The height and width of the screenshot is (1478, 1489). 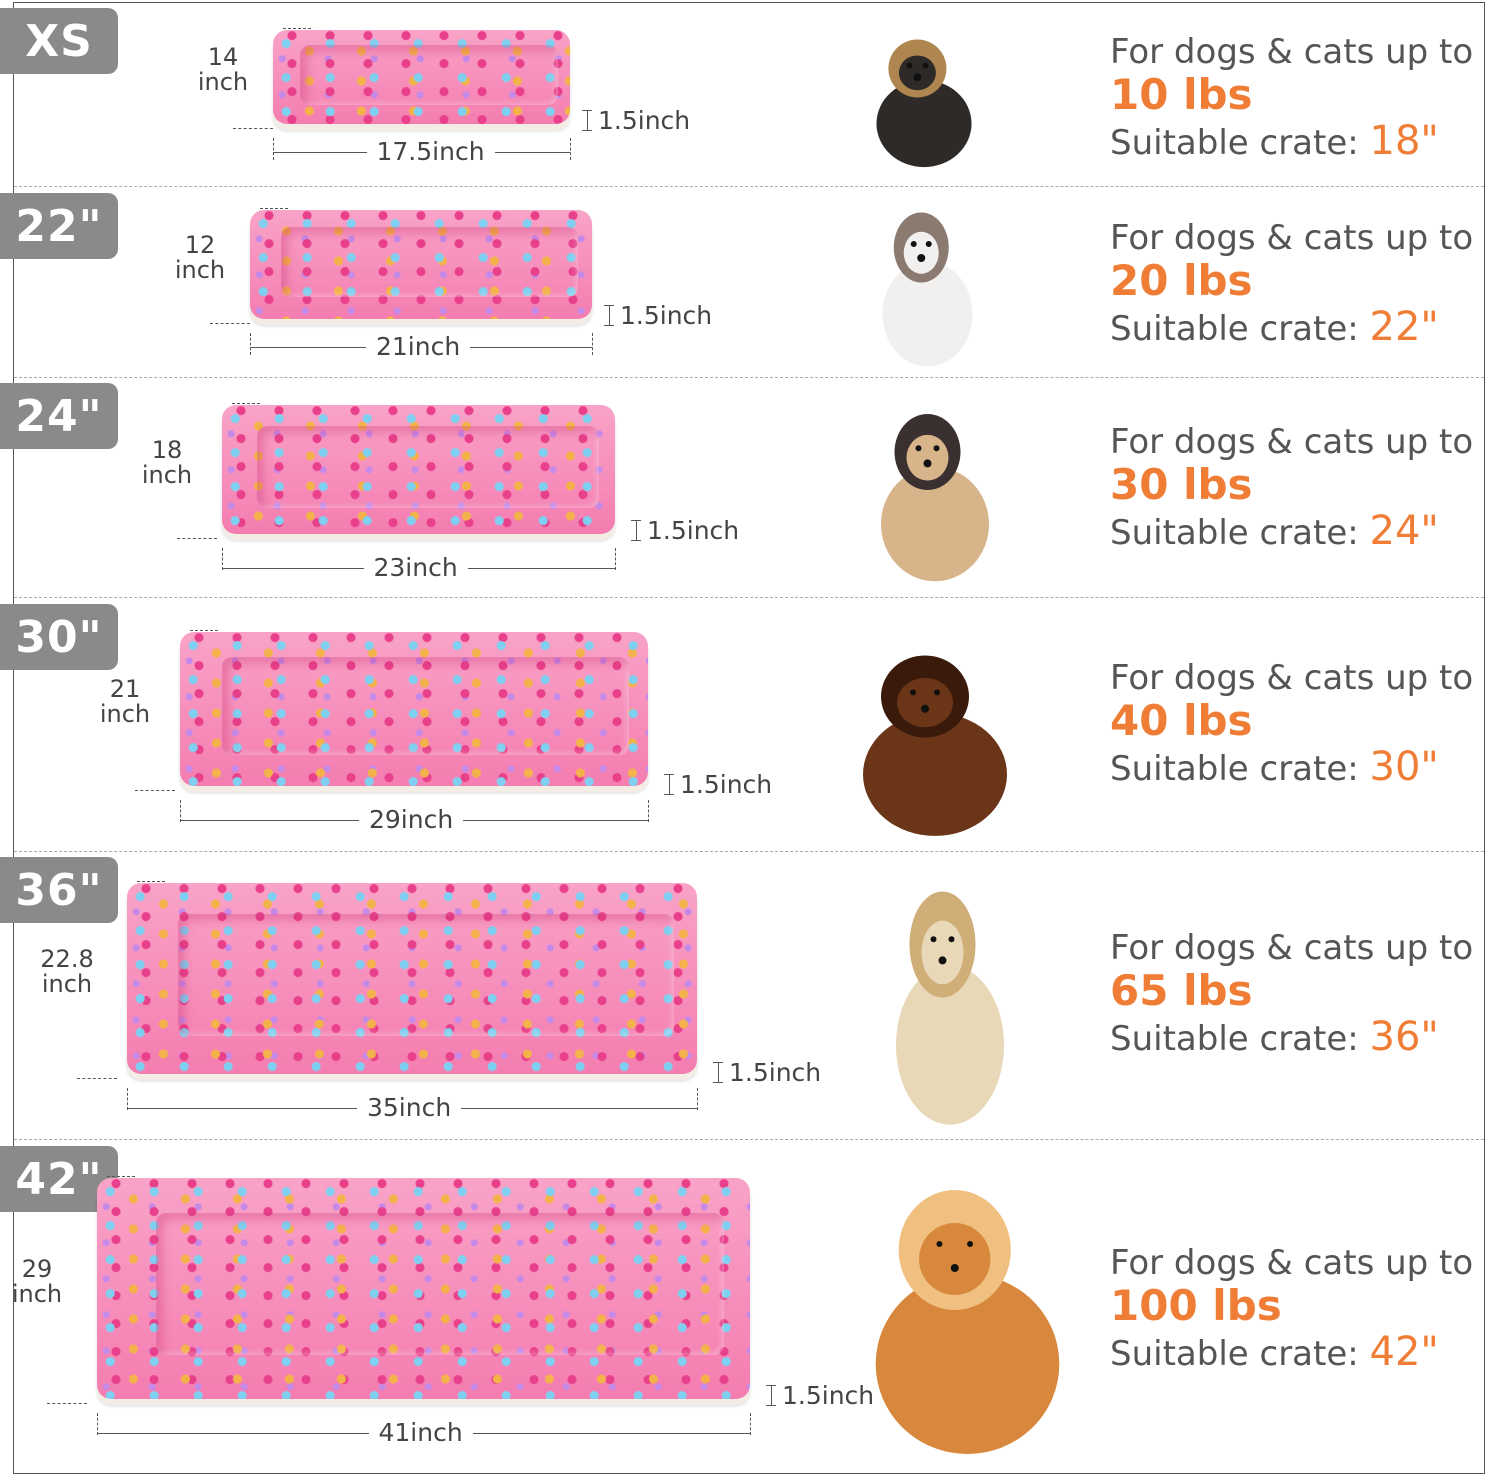 What do you see at coordinates (415, 567) in the screenshot?
I see `width-label: 23inch` at bounding box center [415, 567].